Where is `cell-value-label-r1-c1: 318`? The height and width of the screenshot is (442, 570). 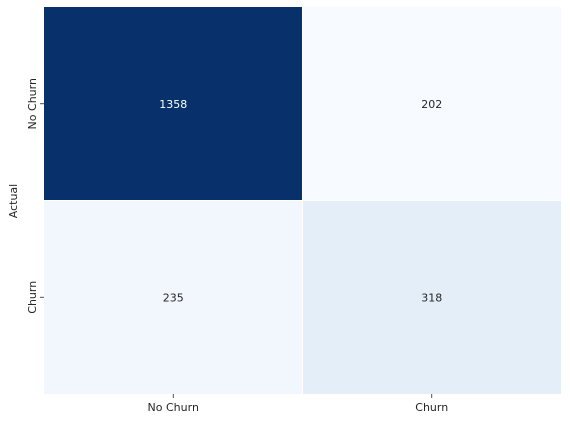
cell-value-label-r1-c1: 318 is located at coordinates (431, 297).